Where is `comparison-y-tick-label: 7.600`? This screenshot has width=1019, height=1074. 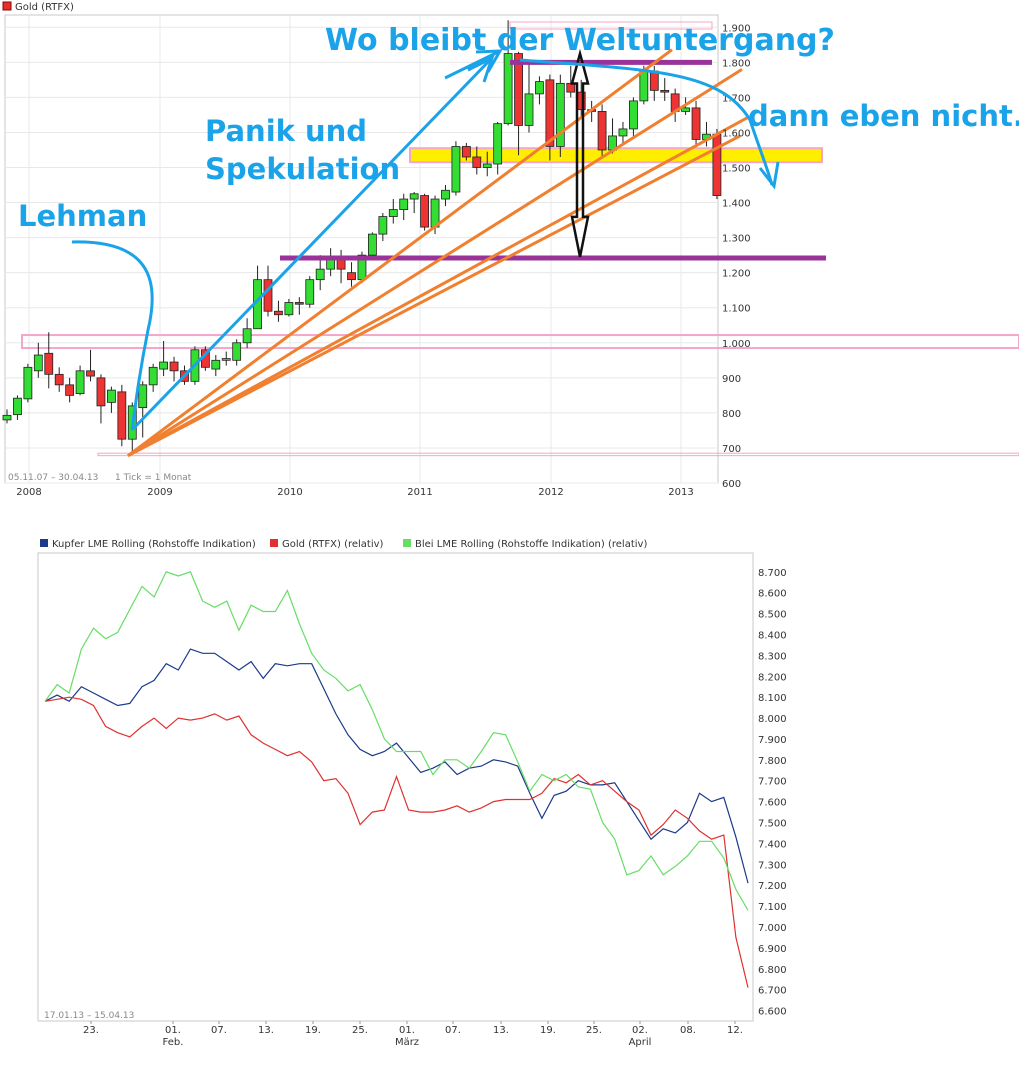
comparison-y-tick-label: 7.600 is located at coordinates (772, 803).